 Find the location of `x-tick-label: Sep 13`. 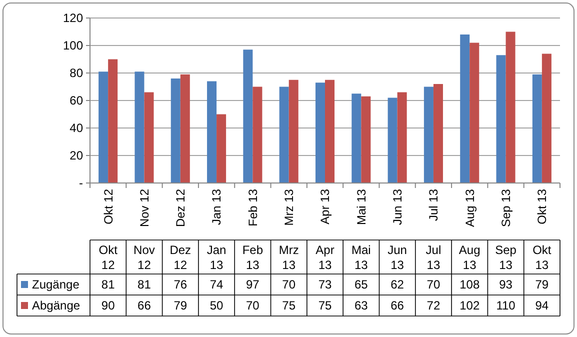

x-tick-label: Sep 13 is located at coordinates (505, 208).